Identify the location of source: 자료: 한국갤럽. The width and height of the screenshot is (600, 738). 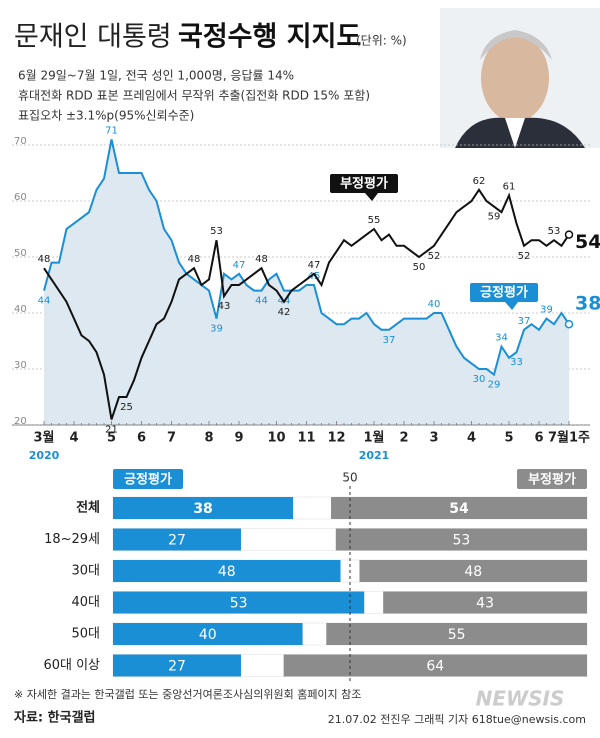
(55, 718).